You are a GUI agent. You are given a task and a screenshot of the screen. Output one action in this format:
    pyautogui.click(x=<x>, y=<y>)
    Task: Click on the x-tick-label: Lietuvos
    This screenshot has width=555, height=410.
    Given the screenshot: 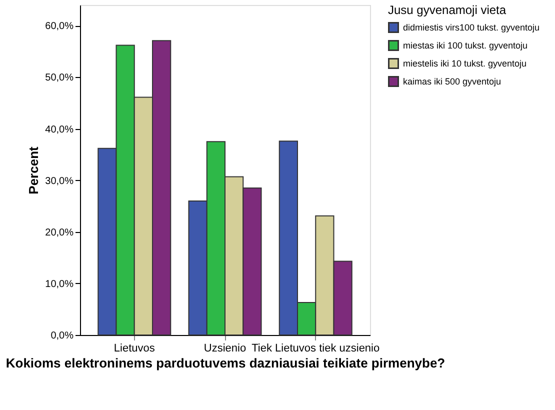 What is the action you would take?
    pyautogui.click(x=135, y=348)
    